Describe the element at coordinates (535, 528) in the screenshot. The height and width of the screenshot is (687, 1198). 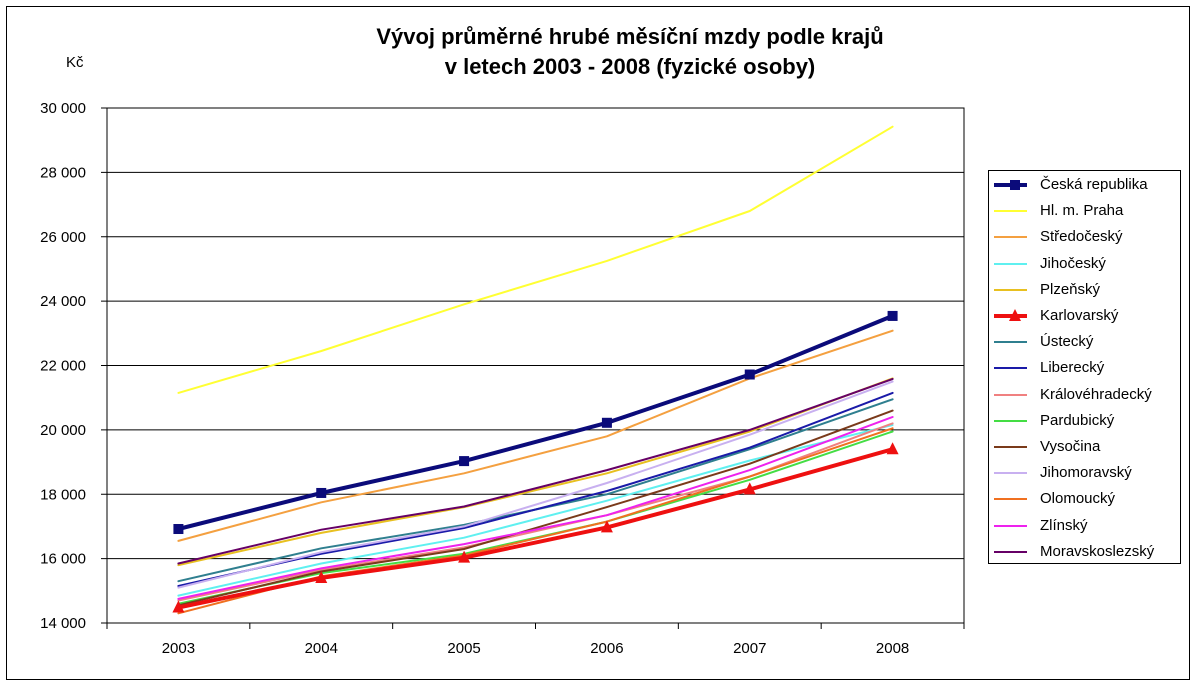
I see `series-5-line` at that location.